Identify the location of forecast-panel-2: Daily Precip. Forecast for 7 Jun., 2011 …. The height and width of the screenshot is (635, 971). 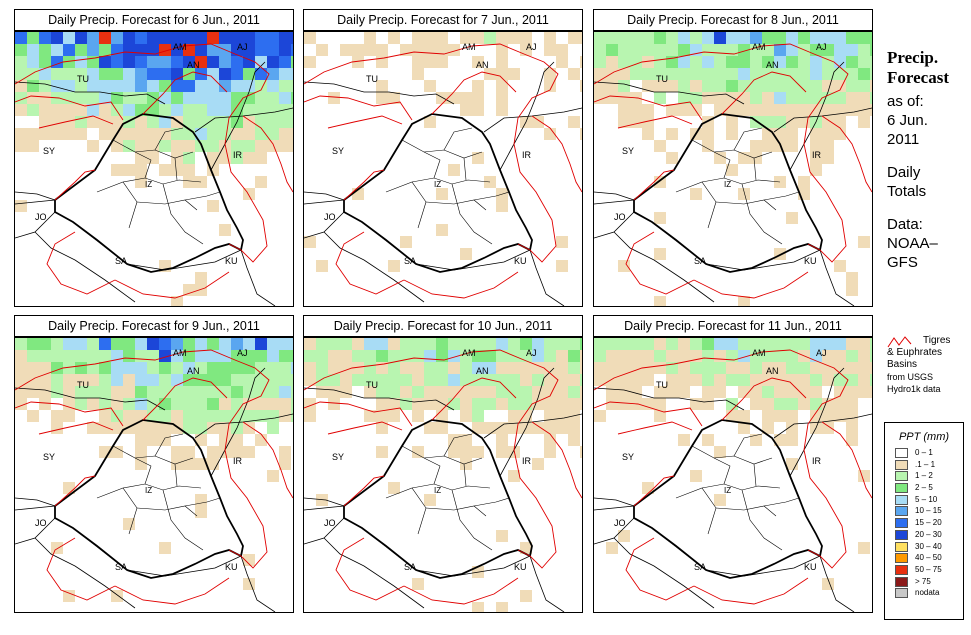
(443, 158).